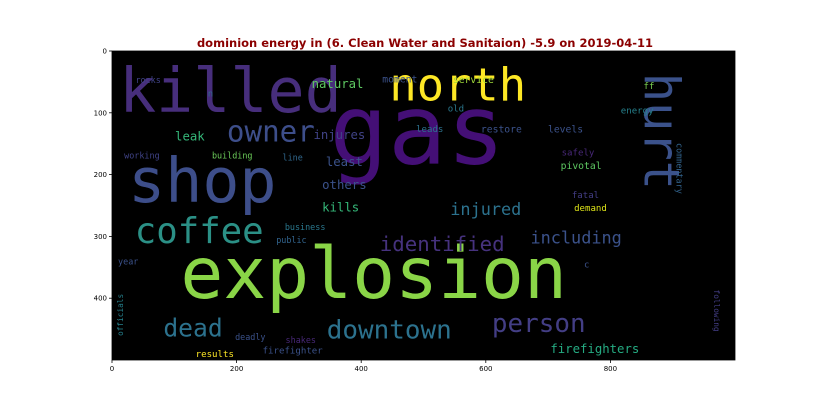  I want to click on word-natural: natural, so click(338, 84).